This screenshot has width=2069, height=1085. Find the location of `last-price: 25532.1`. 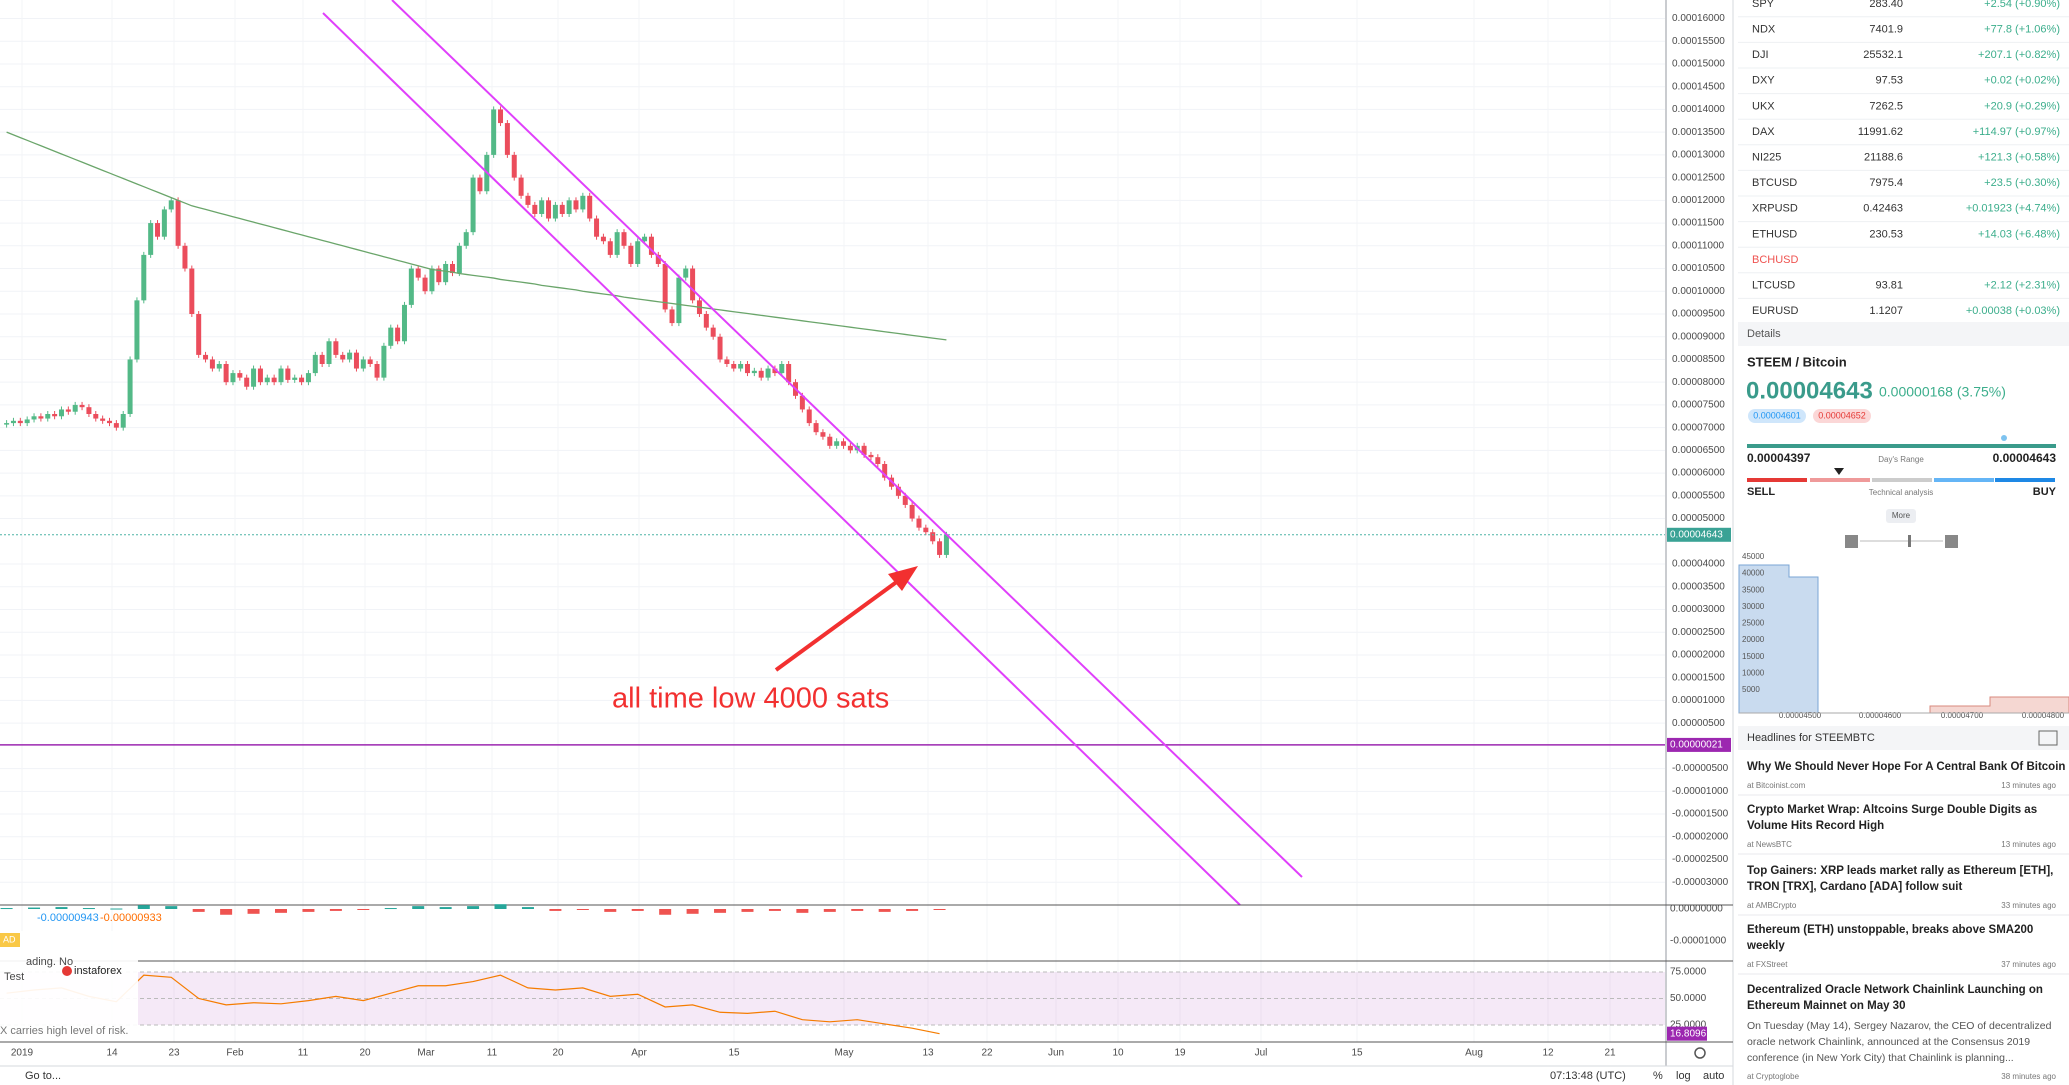

last-price: 25532.1 is located at coordinates (1883, 55).